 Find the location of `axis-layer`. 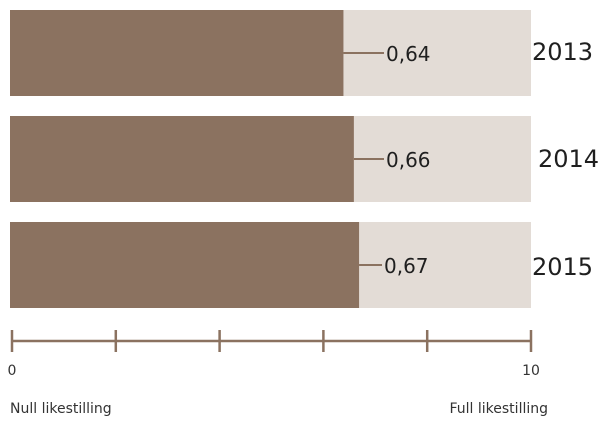

axis-layer is located at coordinates (271, 341).